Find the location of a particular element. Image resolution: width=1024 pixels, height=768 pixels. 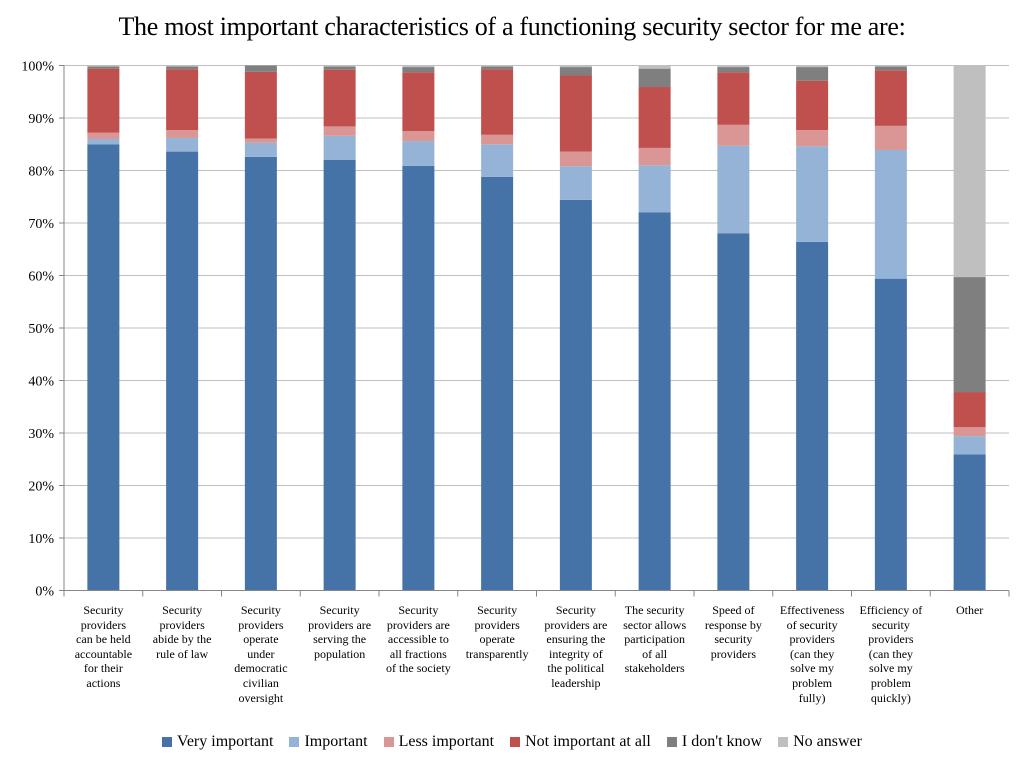

y-tick-label: 70% is located at coordinates (41, 224).